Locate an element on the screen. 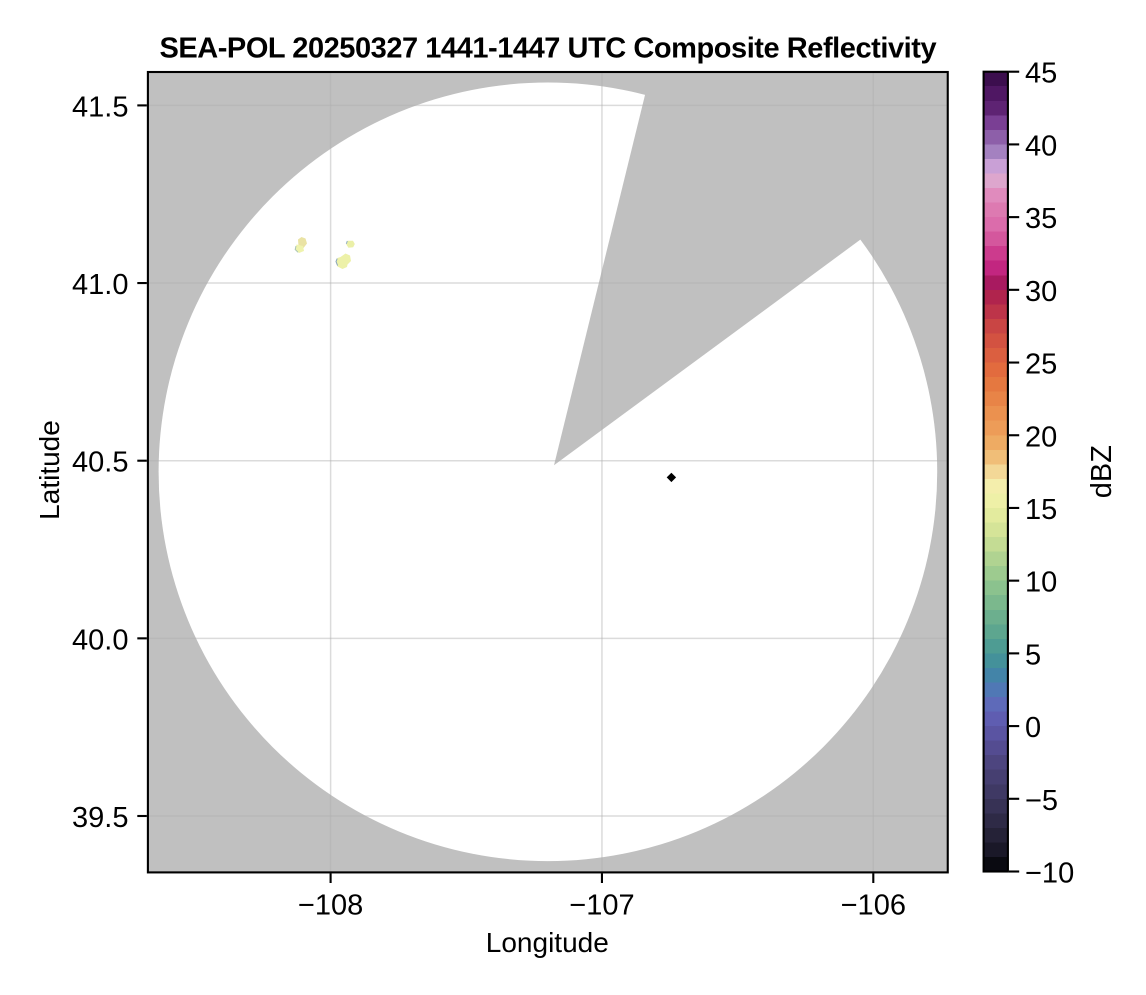  svg-text: 35 is located at coordinates (1041, 219).